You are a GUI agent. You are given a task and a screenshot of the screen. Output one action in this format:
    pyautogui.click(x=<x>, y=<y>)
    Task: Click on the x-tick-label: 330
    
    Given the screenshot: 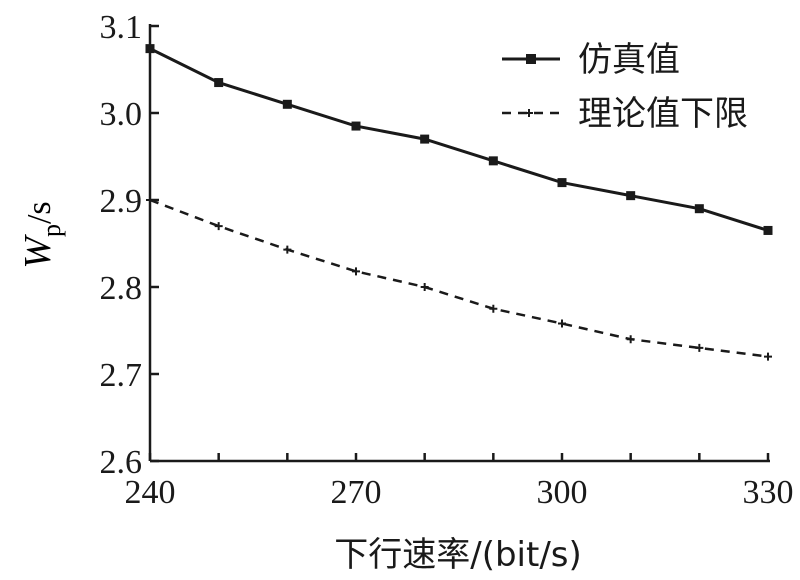 What is the action you would take?
    pyautogui.click(x=768, y=492)
    